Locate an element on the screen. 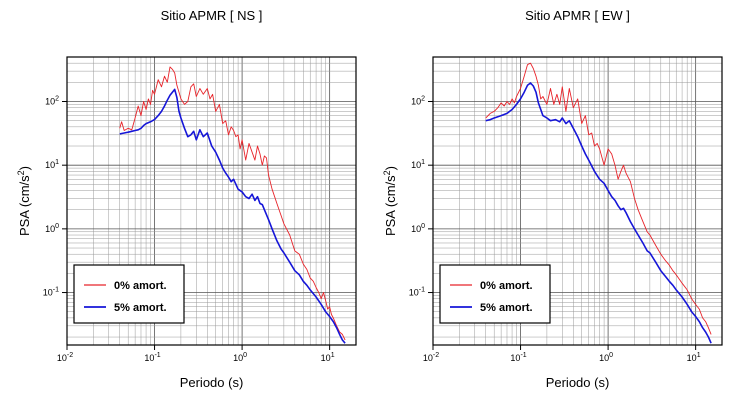 Image resolution: width=730 pixels, height=400 pixels. chart-1-x-axis-label: Periodo (s) is located at coordinates (578, 382).